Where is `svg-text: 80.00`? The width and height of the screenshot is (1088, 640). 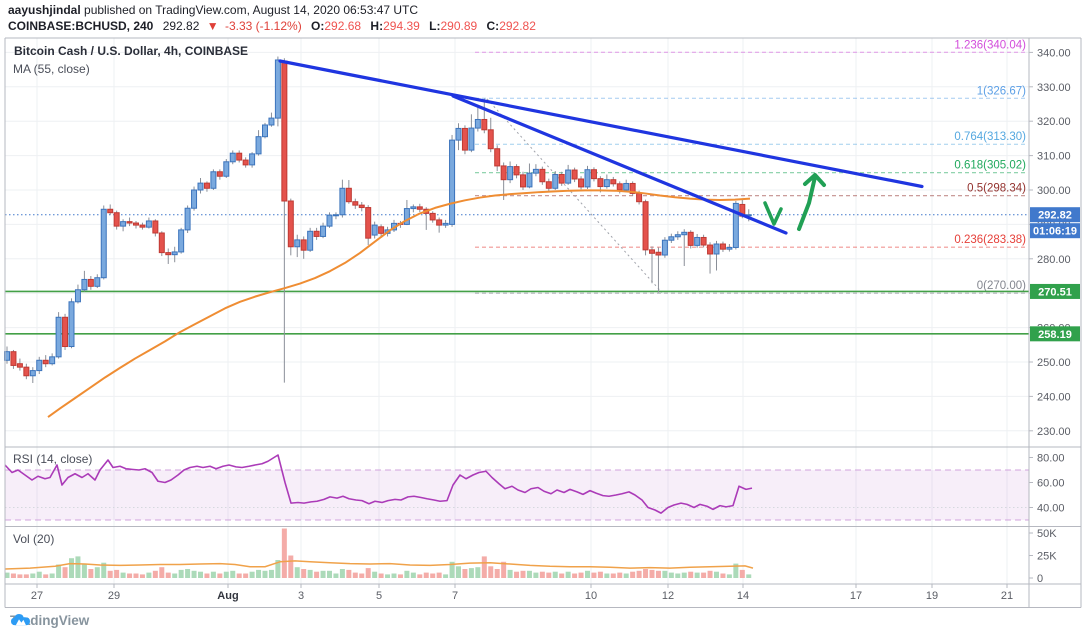
svg-text: 80.00 is located at coordinates (1051, 459).